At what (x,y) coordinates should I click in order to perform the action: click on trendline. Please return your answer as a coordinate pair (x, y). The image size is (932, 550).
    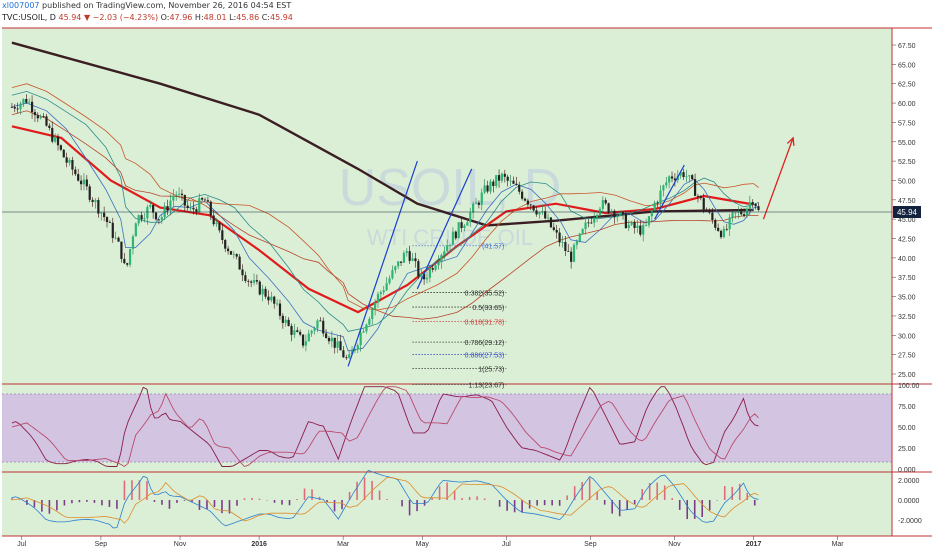
    Looking at the image, I should click on (382, 263).